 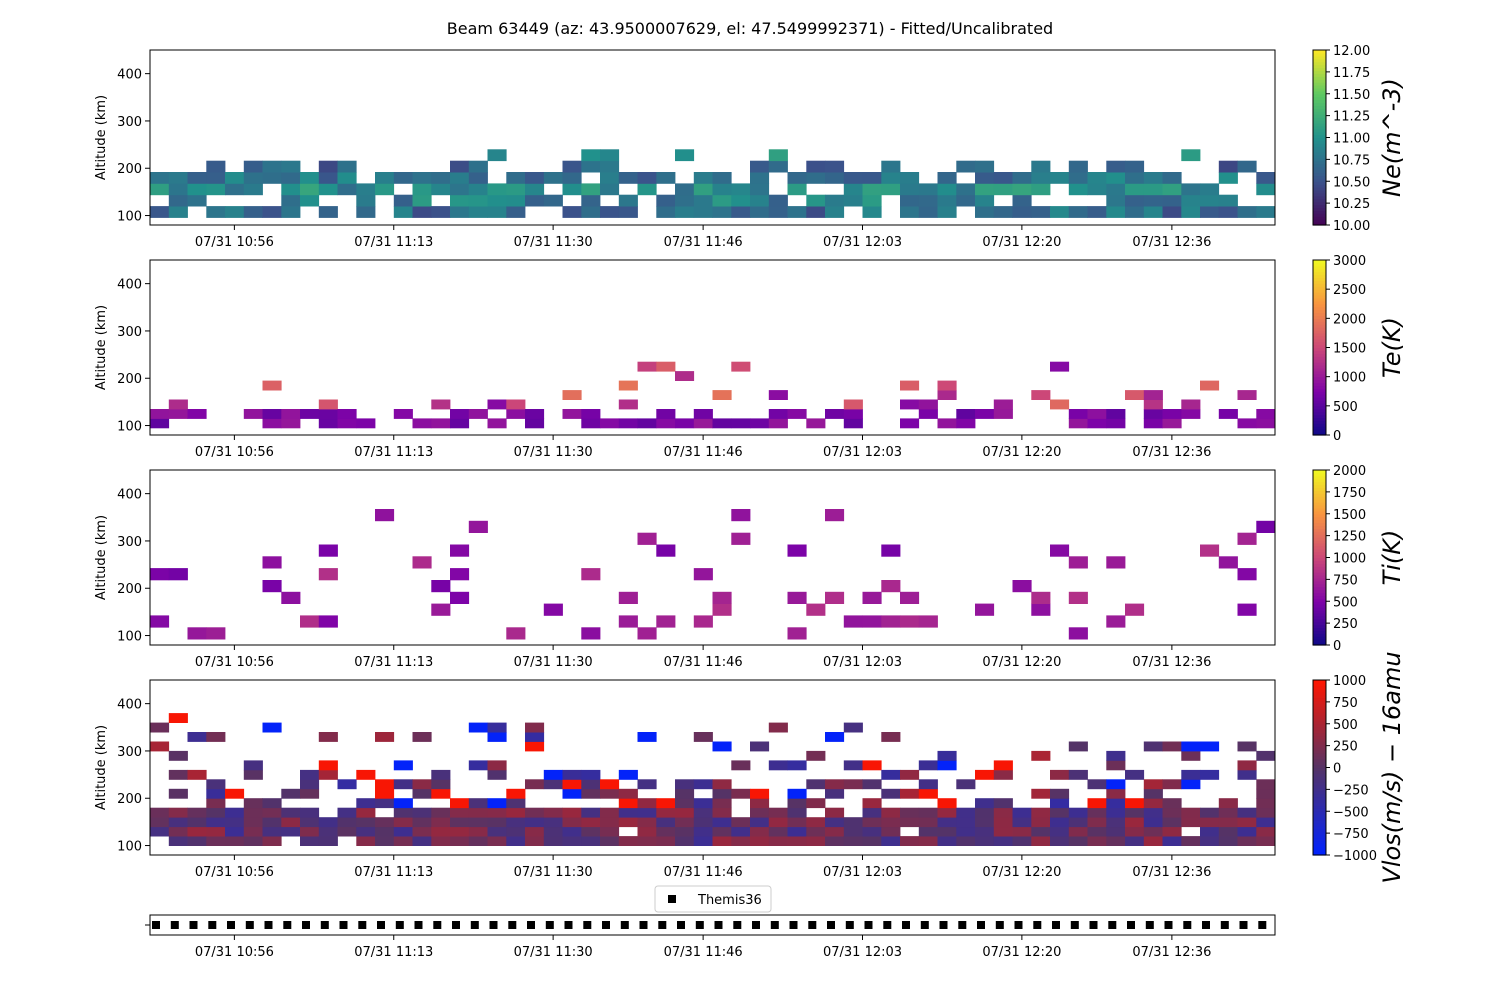 I want to click on colorbar-tick-label: 1500, so click(x=1349, y=515).